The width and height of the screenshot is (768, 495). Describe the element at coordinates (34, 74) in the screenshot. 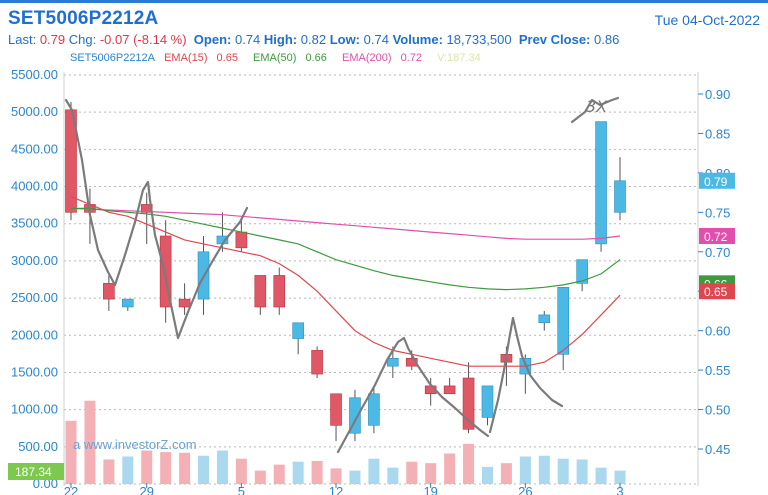

I see `left-tick-label: 5500.00` at that location.